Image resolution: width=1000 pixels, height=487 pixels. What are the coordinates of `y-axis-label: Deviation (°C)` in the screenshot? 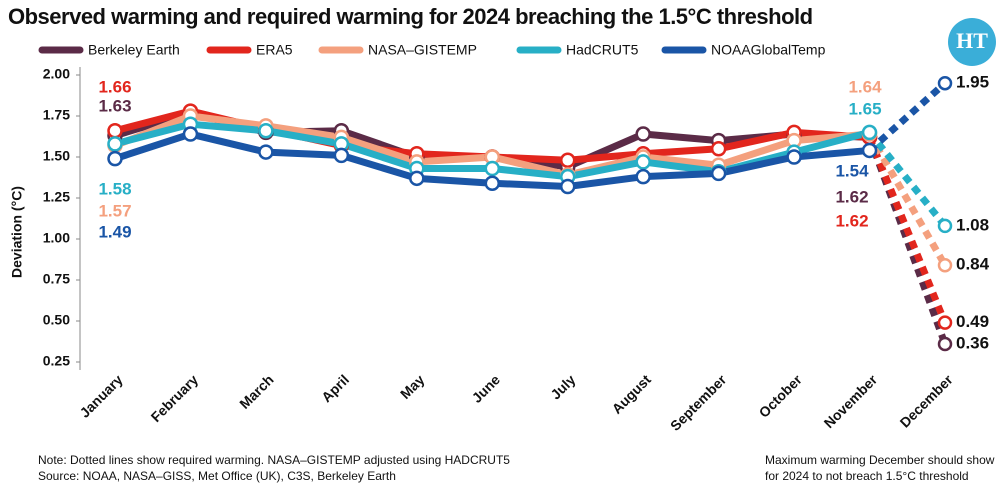 It's located at (17, 232).